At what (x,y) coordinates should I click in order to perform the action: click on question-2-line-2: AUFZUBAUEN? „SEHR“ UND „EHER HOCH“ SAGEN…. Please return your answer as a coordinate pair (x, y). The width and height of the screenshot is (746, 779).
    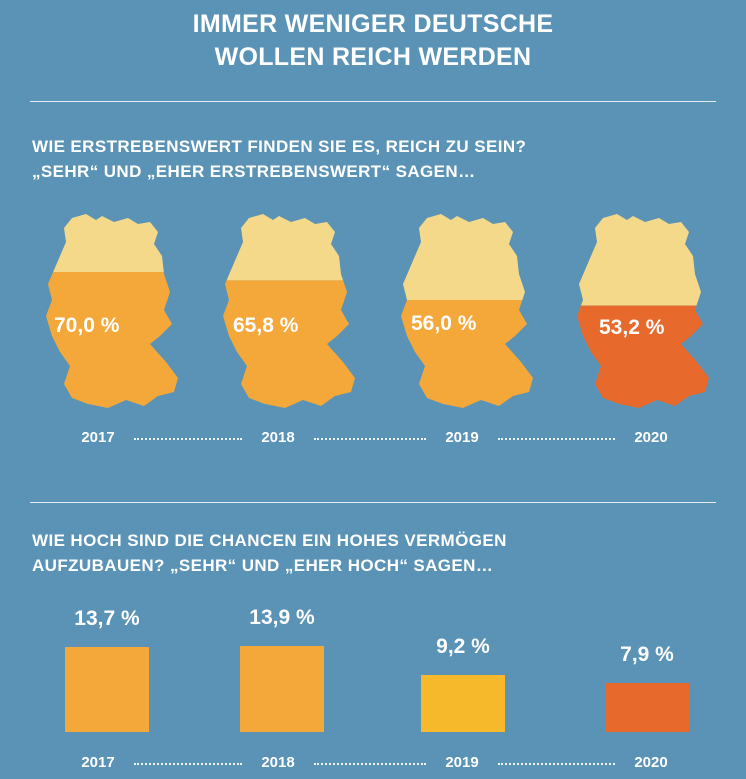
    Looking at the image, I should click on (263, 565).